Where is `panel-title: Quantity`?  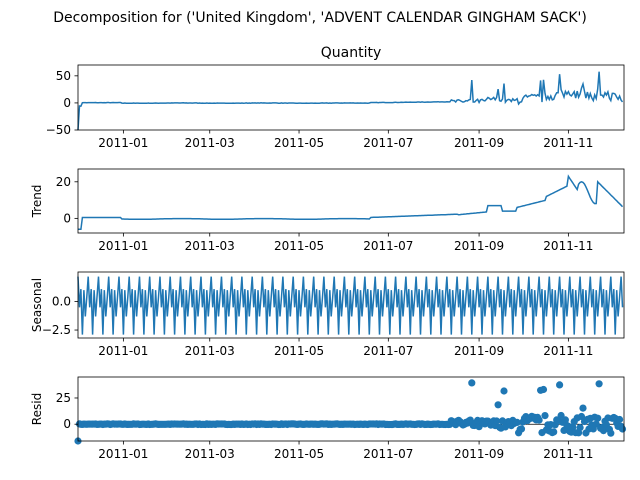 panel-title: Quantity is located at coordinates (351, 53).